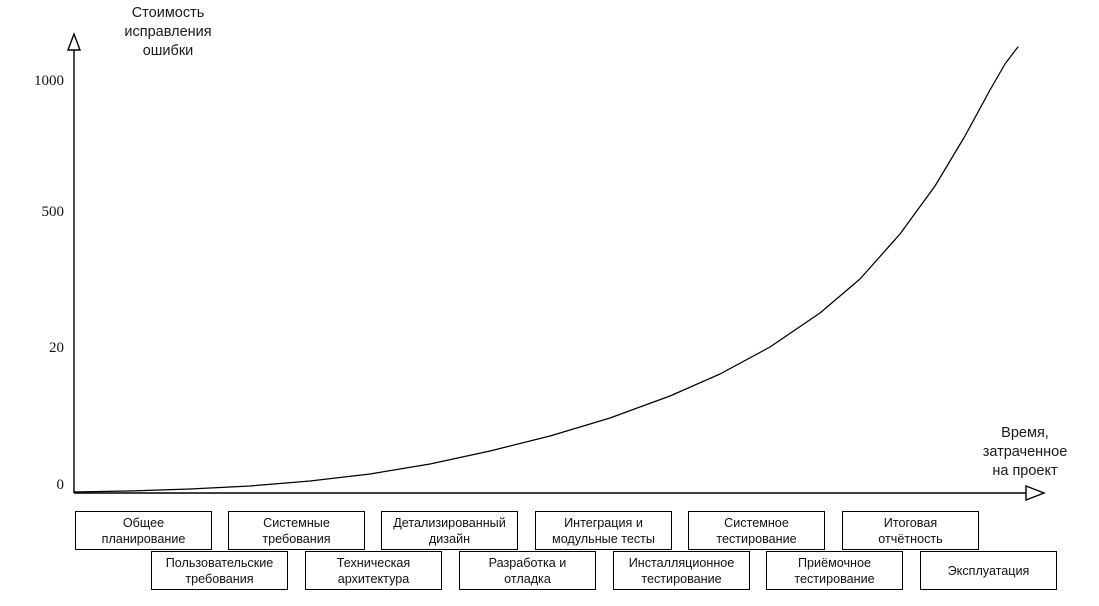 The image size is (1099, 606). Describe the element at coordinates (603, 530) in the screenshot. I see `stage-box: Интеграция и модульные тесты` at that location.